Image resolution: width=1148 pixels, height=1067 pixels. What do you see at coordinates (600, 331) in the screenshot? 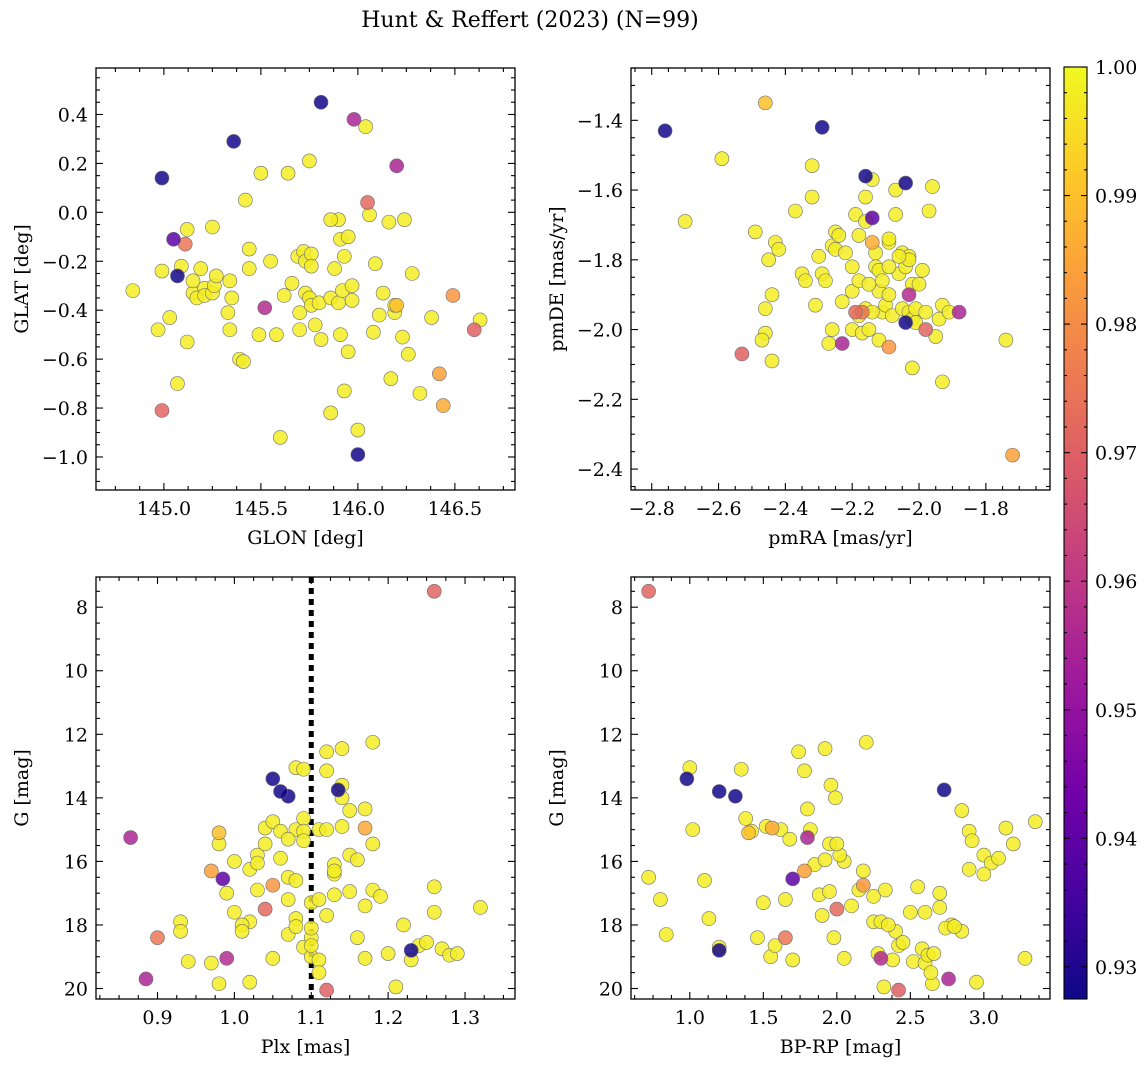
I see `y-tick-label: −2.0` at bounding box center [600, 331].